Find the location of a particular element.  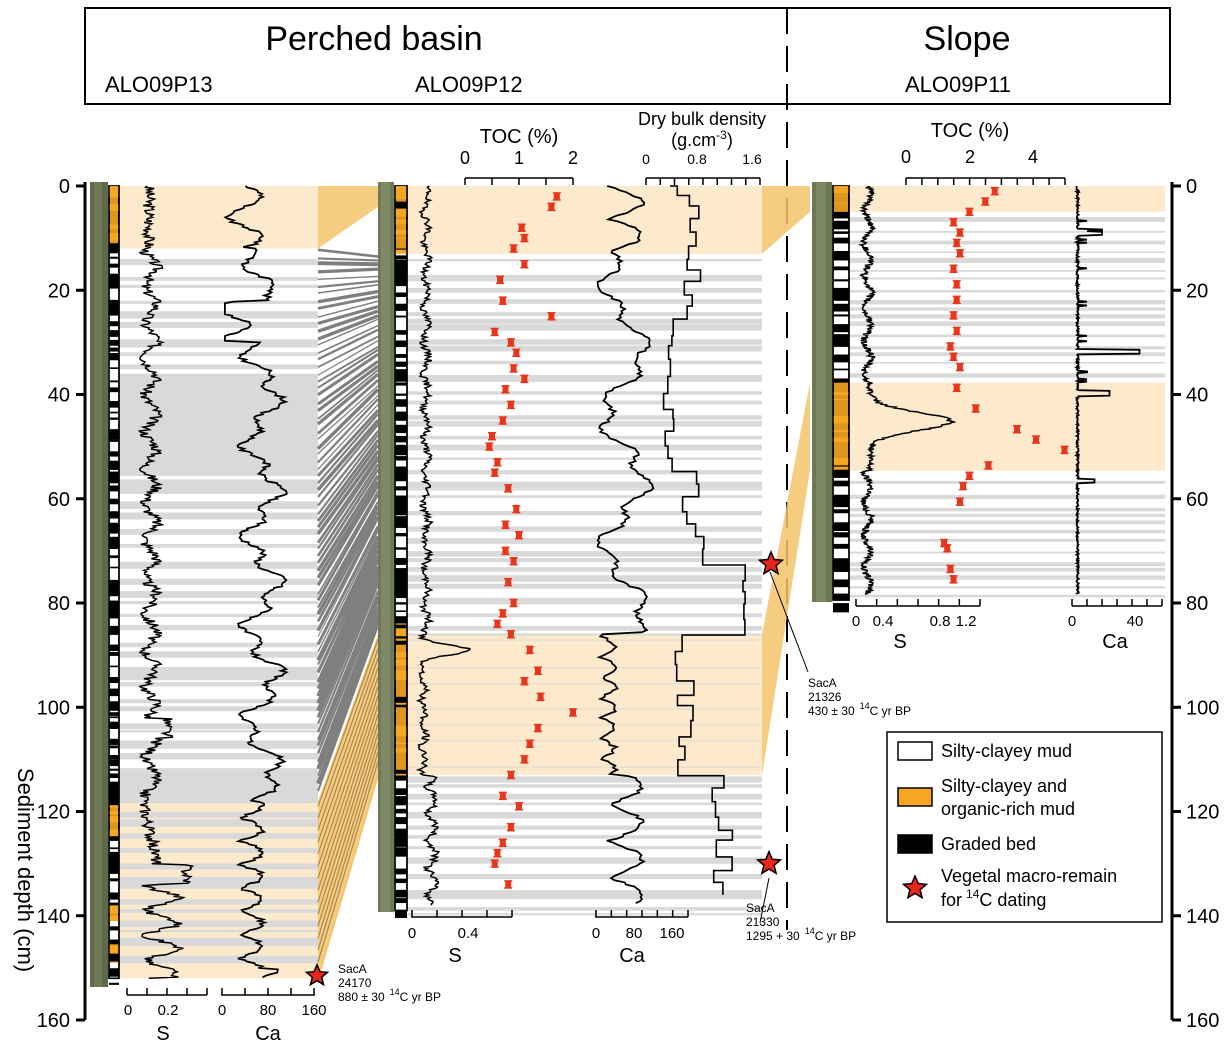

core-p12-photo is located at coordinates (386, 547).